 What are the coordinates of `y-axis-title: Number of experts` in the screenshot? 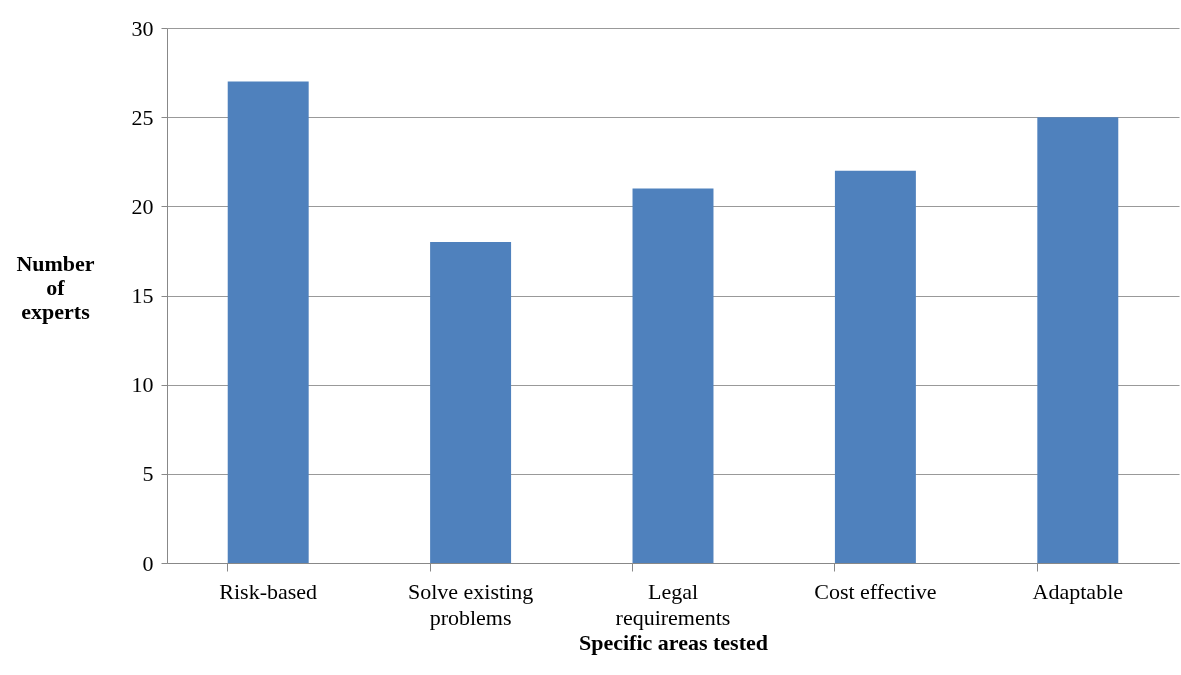 It's located at (55, 287).